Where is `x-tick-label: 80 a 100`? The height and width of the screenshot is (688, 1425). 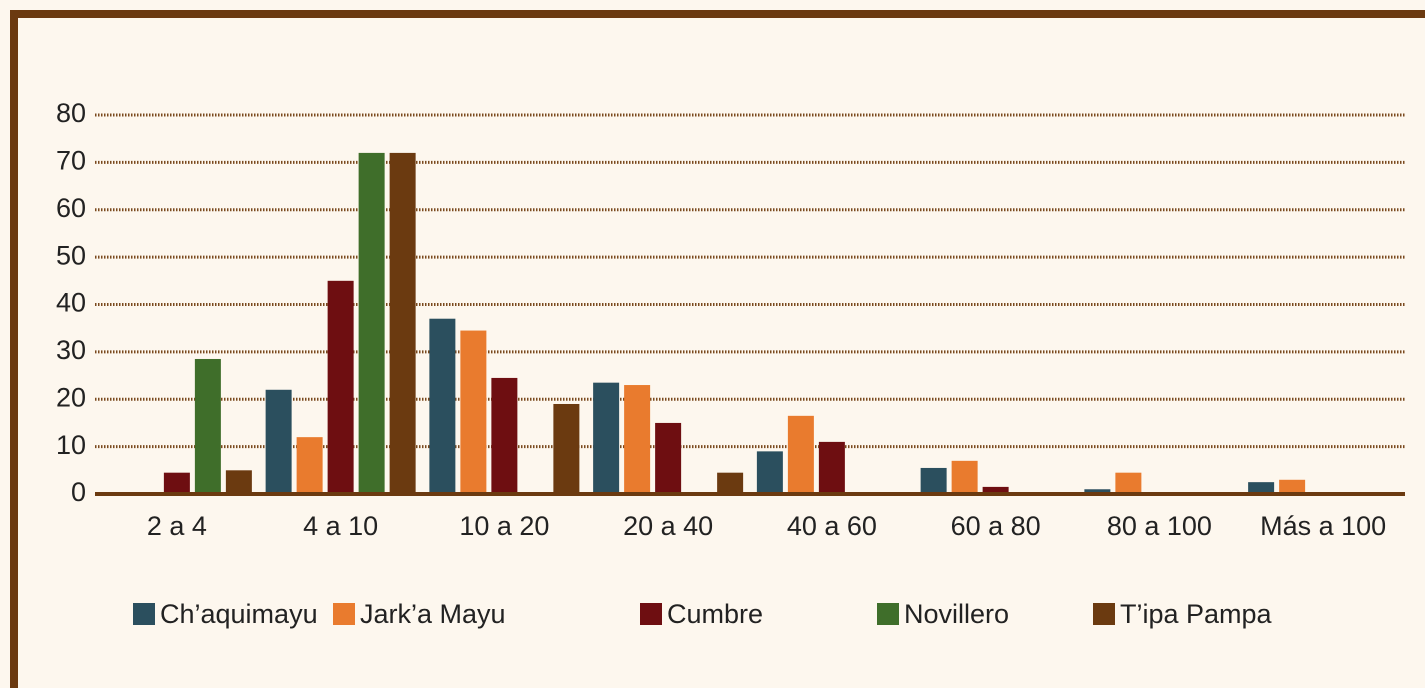 x-tick-label: 80 a 100 is located at coordinates (1159, 526).